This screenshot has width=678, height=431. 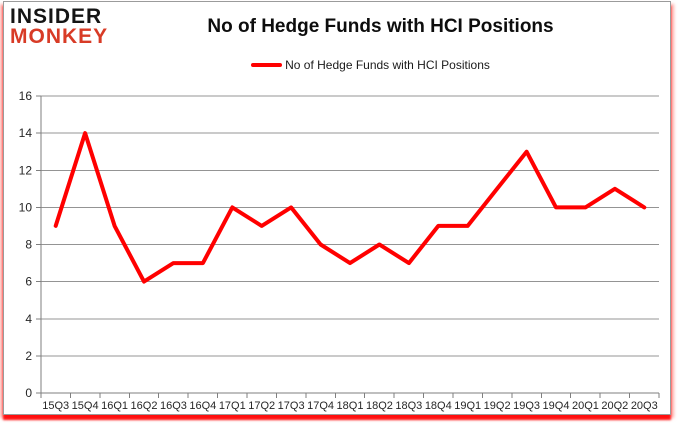 What do you see at coordinates (144, 406) in the screenshot?
I see `x-tick-label: 16Q2` at bounding box center [144, 406].